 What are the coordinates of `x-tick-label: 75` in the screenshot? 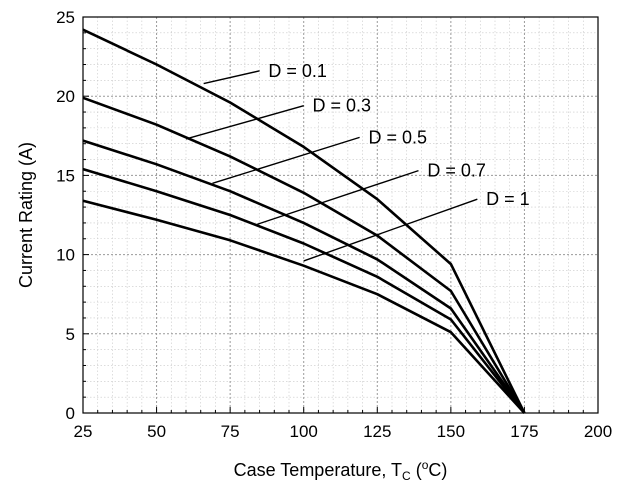 It's located at (230, 431).